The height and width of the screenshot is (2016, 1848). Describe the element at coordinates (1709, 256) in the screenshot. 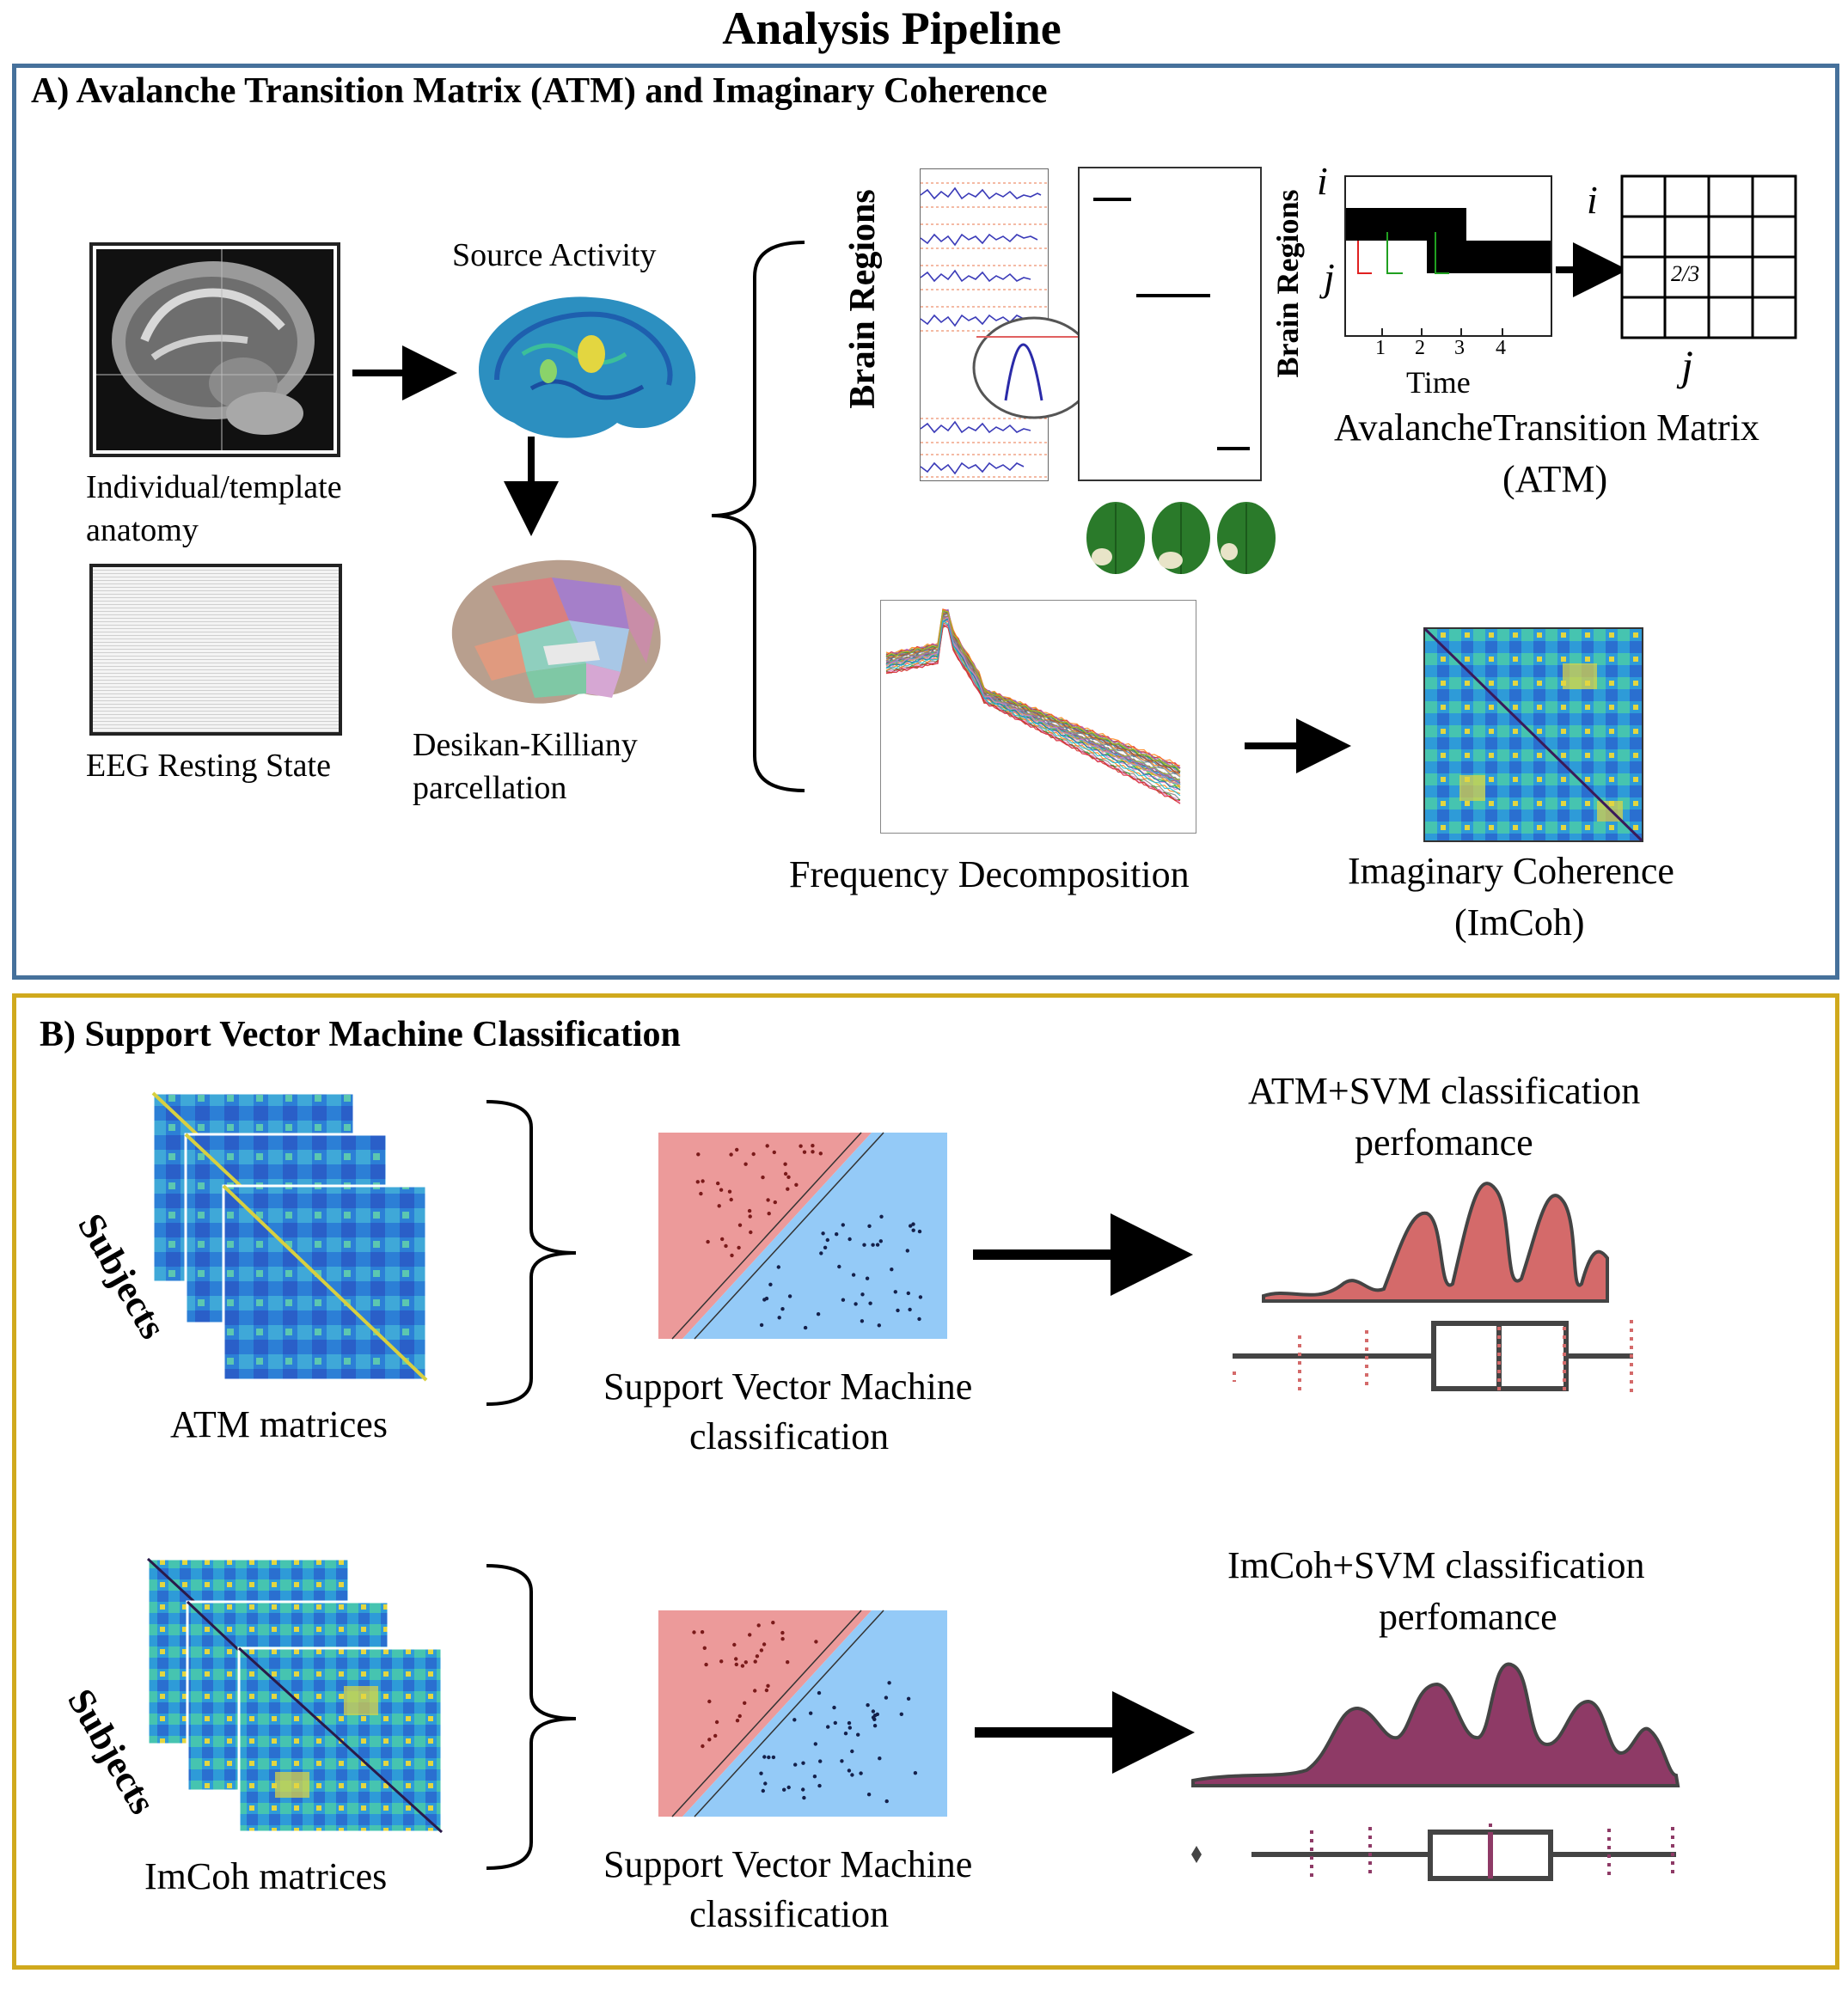

I see `atm-grid-matrix: 2/3` at that location.